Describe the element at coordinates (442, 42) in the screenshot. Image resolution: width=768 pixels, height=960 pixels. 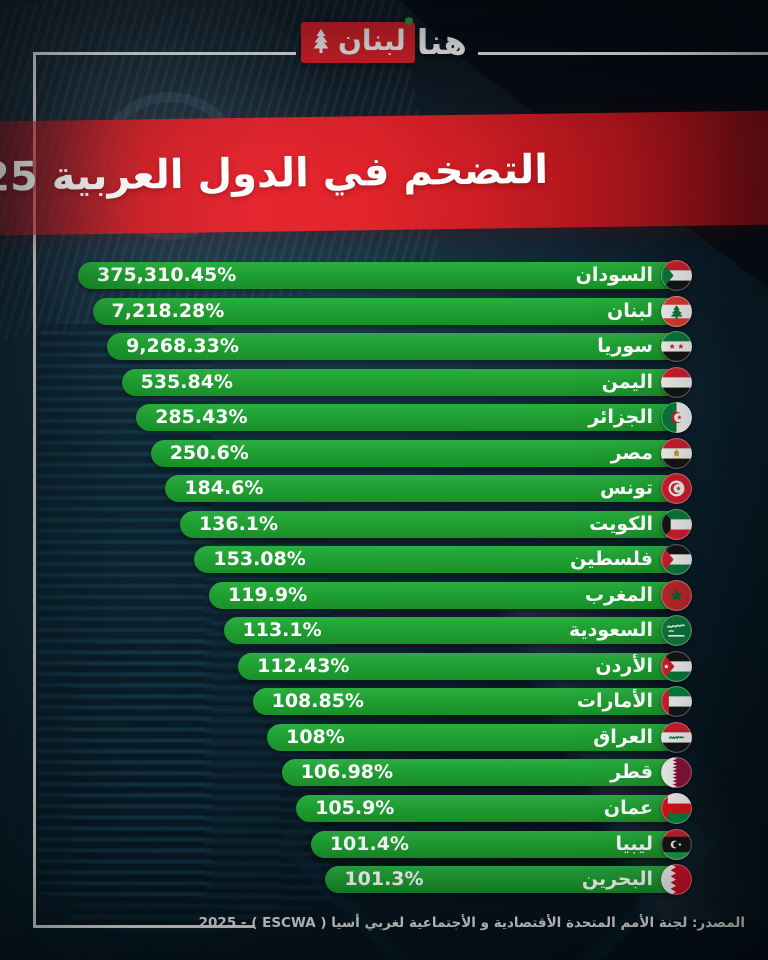
I see `logo-text: هنا` at that location.